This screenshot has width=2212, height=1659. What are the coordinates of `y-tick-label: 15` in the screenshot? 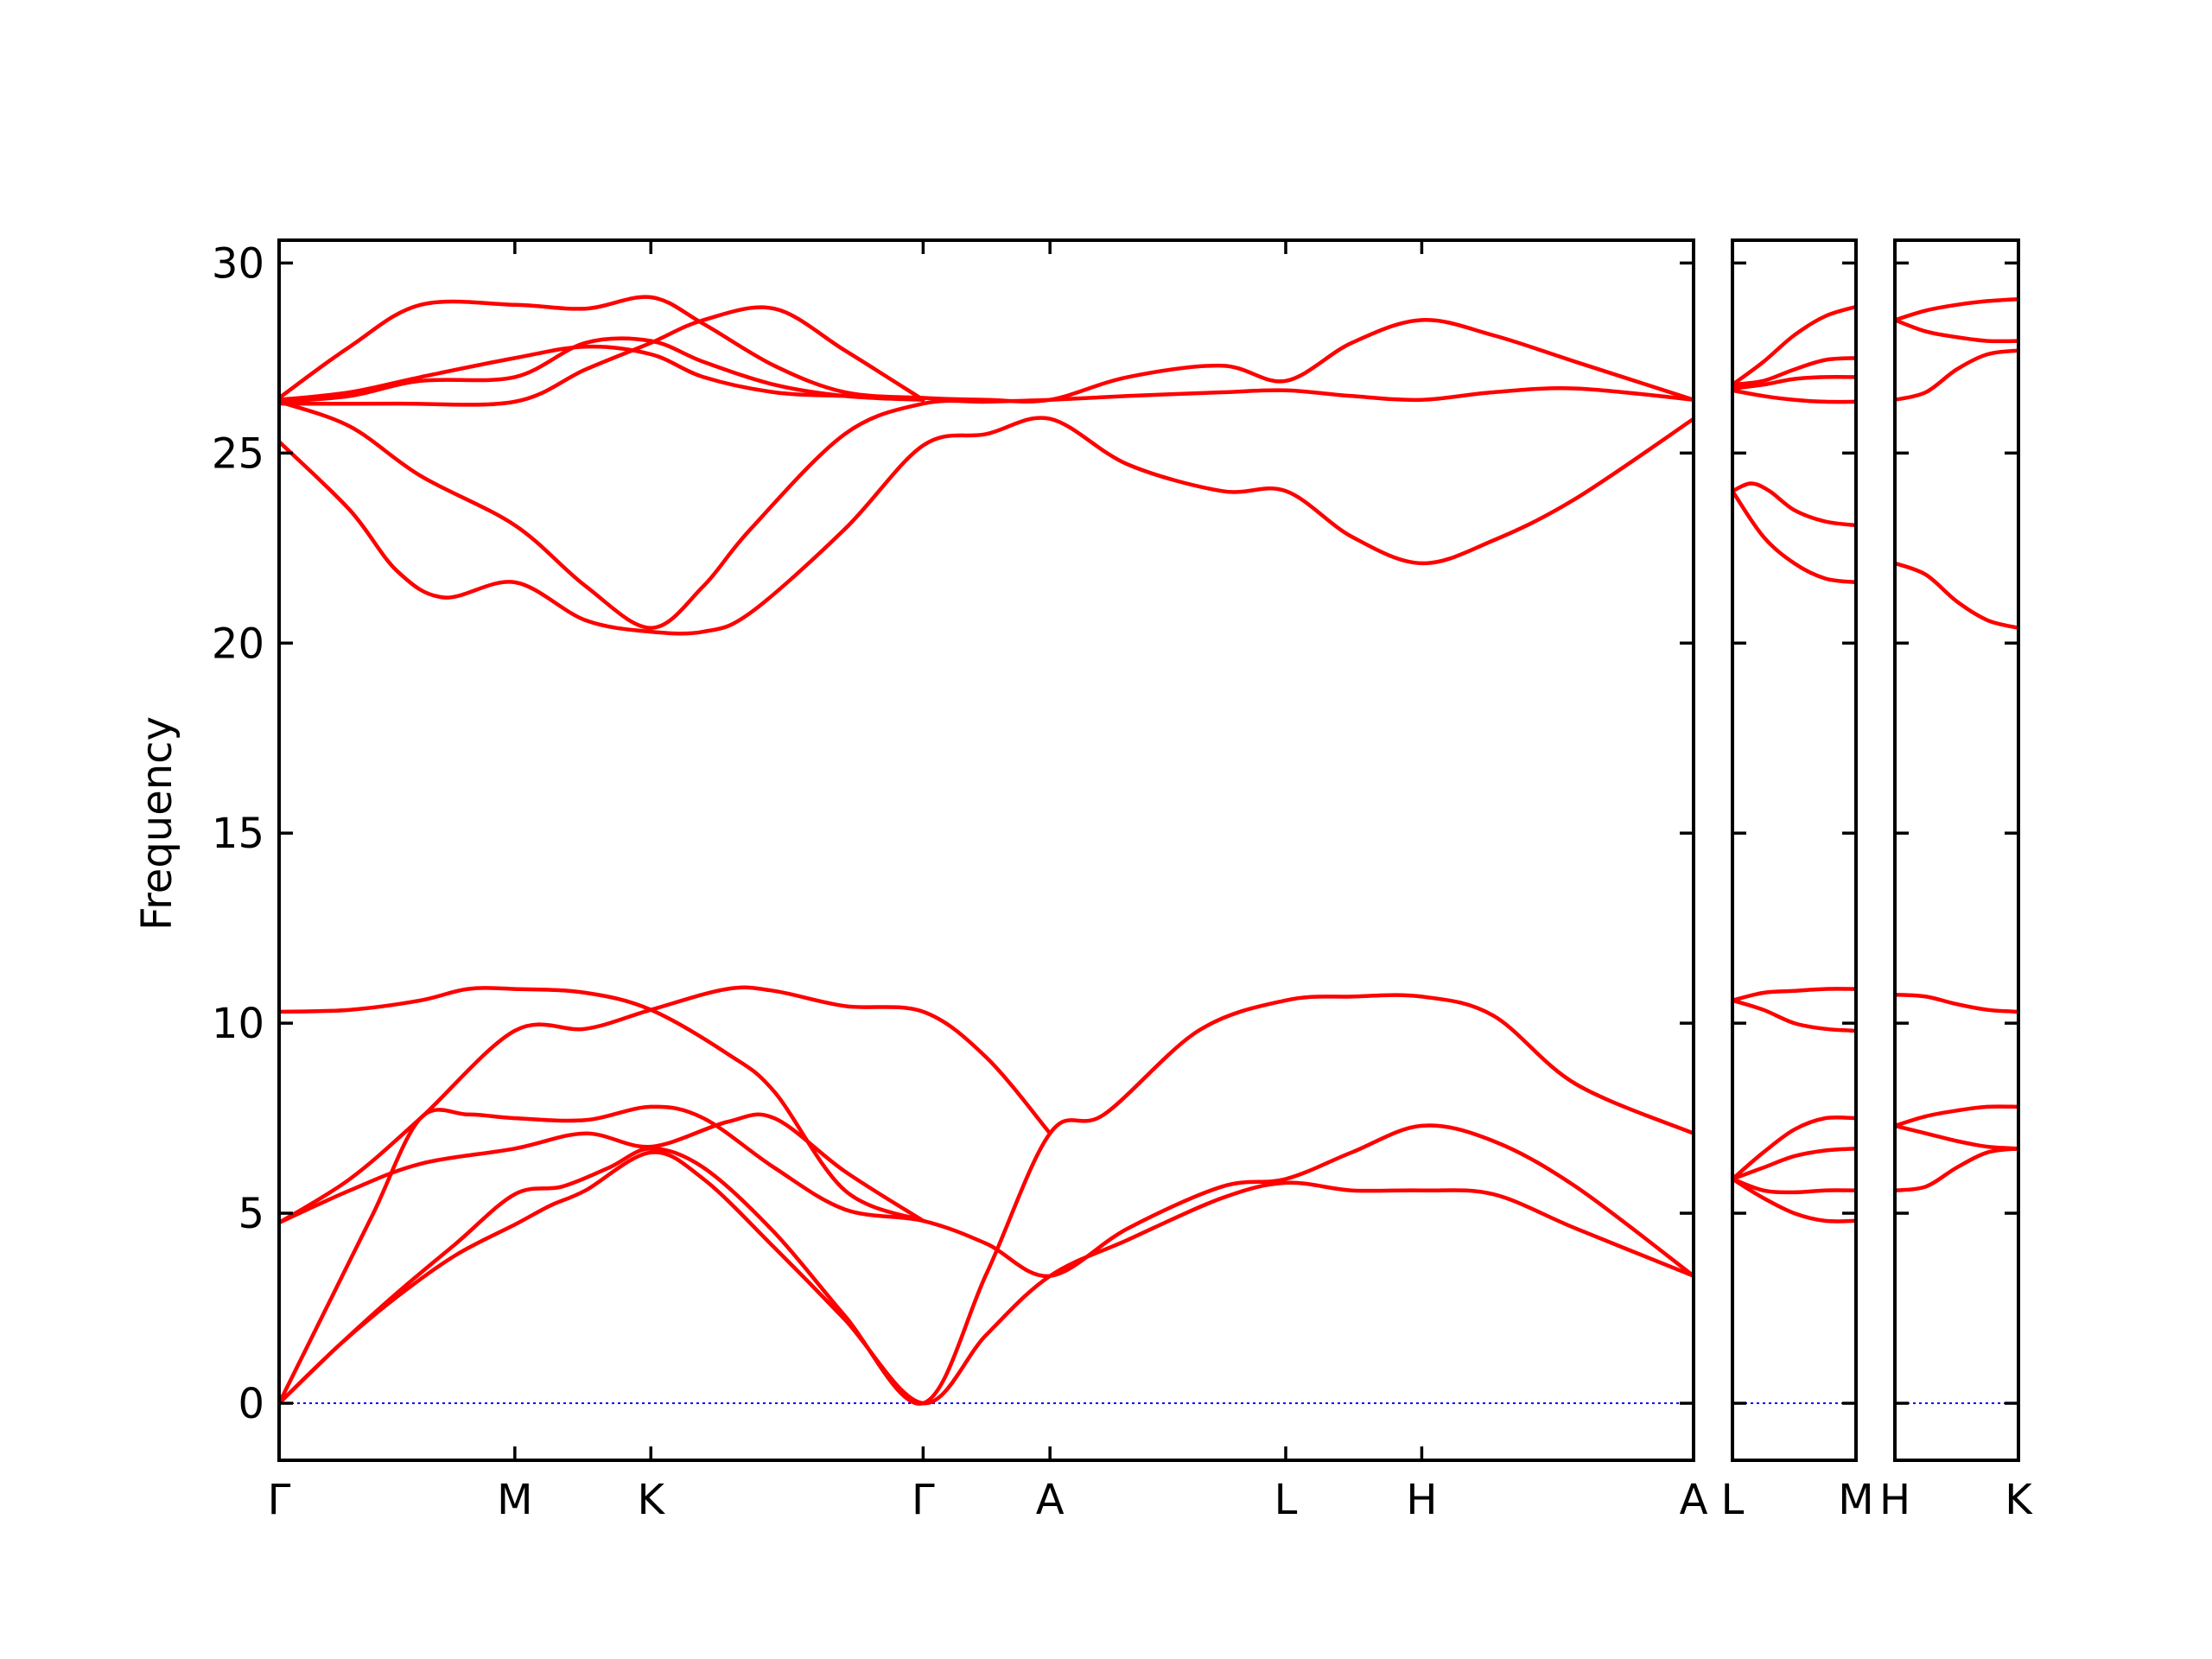 It's located at (238, 834).